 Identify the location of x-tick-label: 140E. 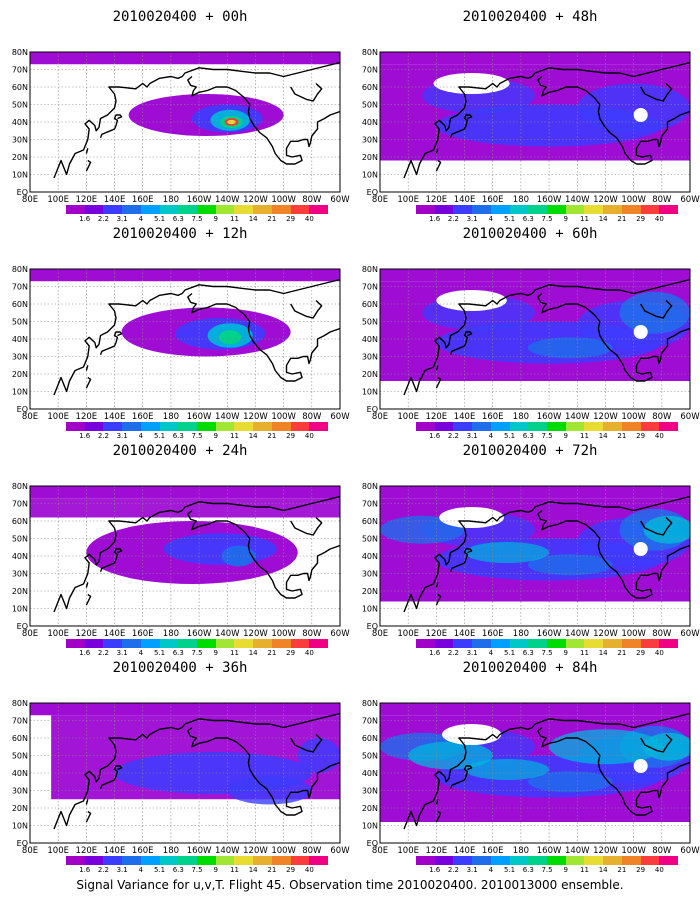
(465, 417).